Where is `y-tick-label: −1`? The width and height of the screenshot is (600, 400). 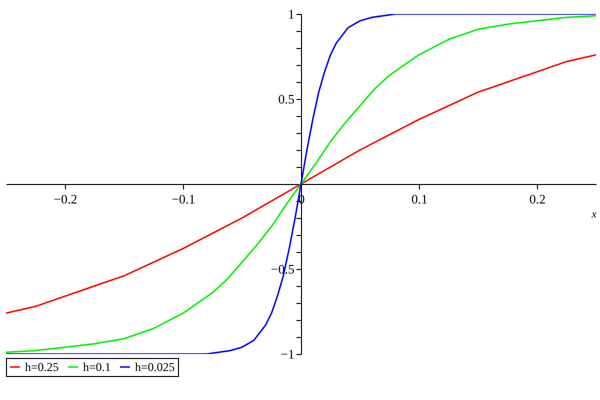 y-tick-label: −1 is located at coordinates (287, 354).